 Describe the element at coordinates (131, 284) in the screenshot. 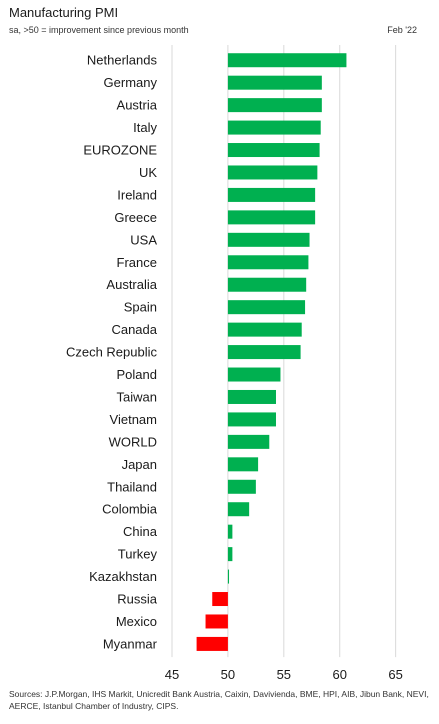

I see `category-label-australia: Australia` at that location.